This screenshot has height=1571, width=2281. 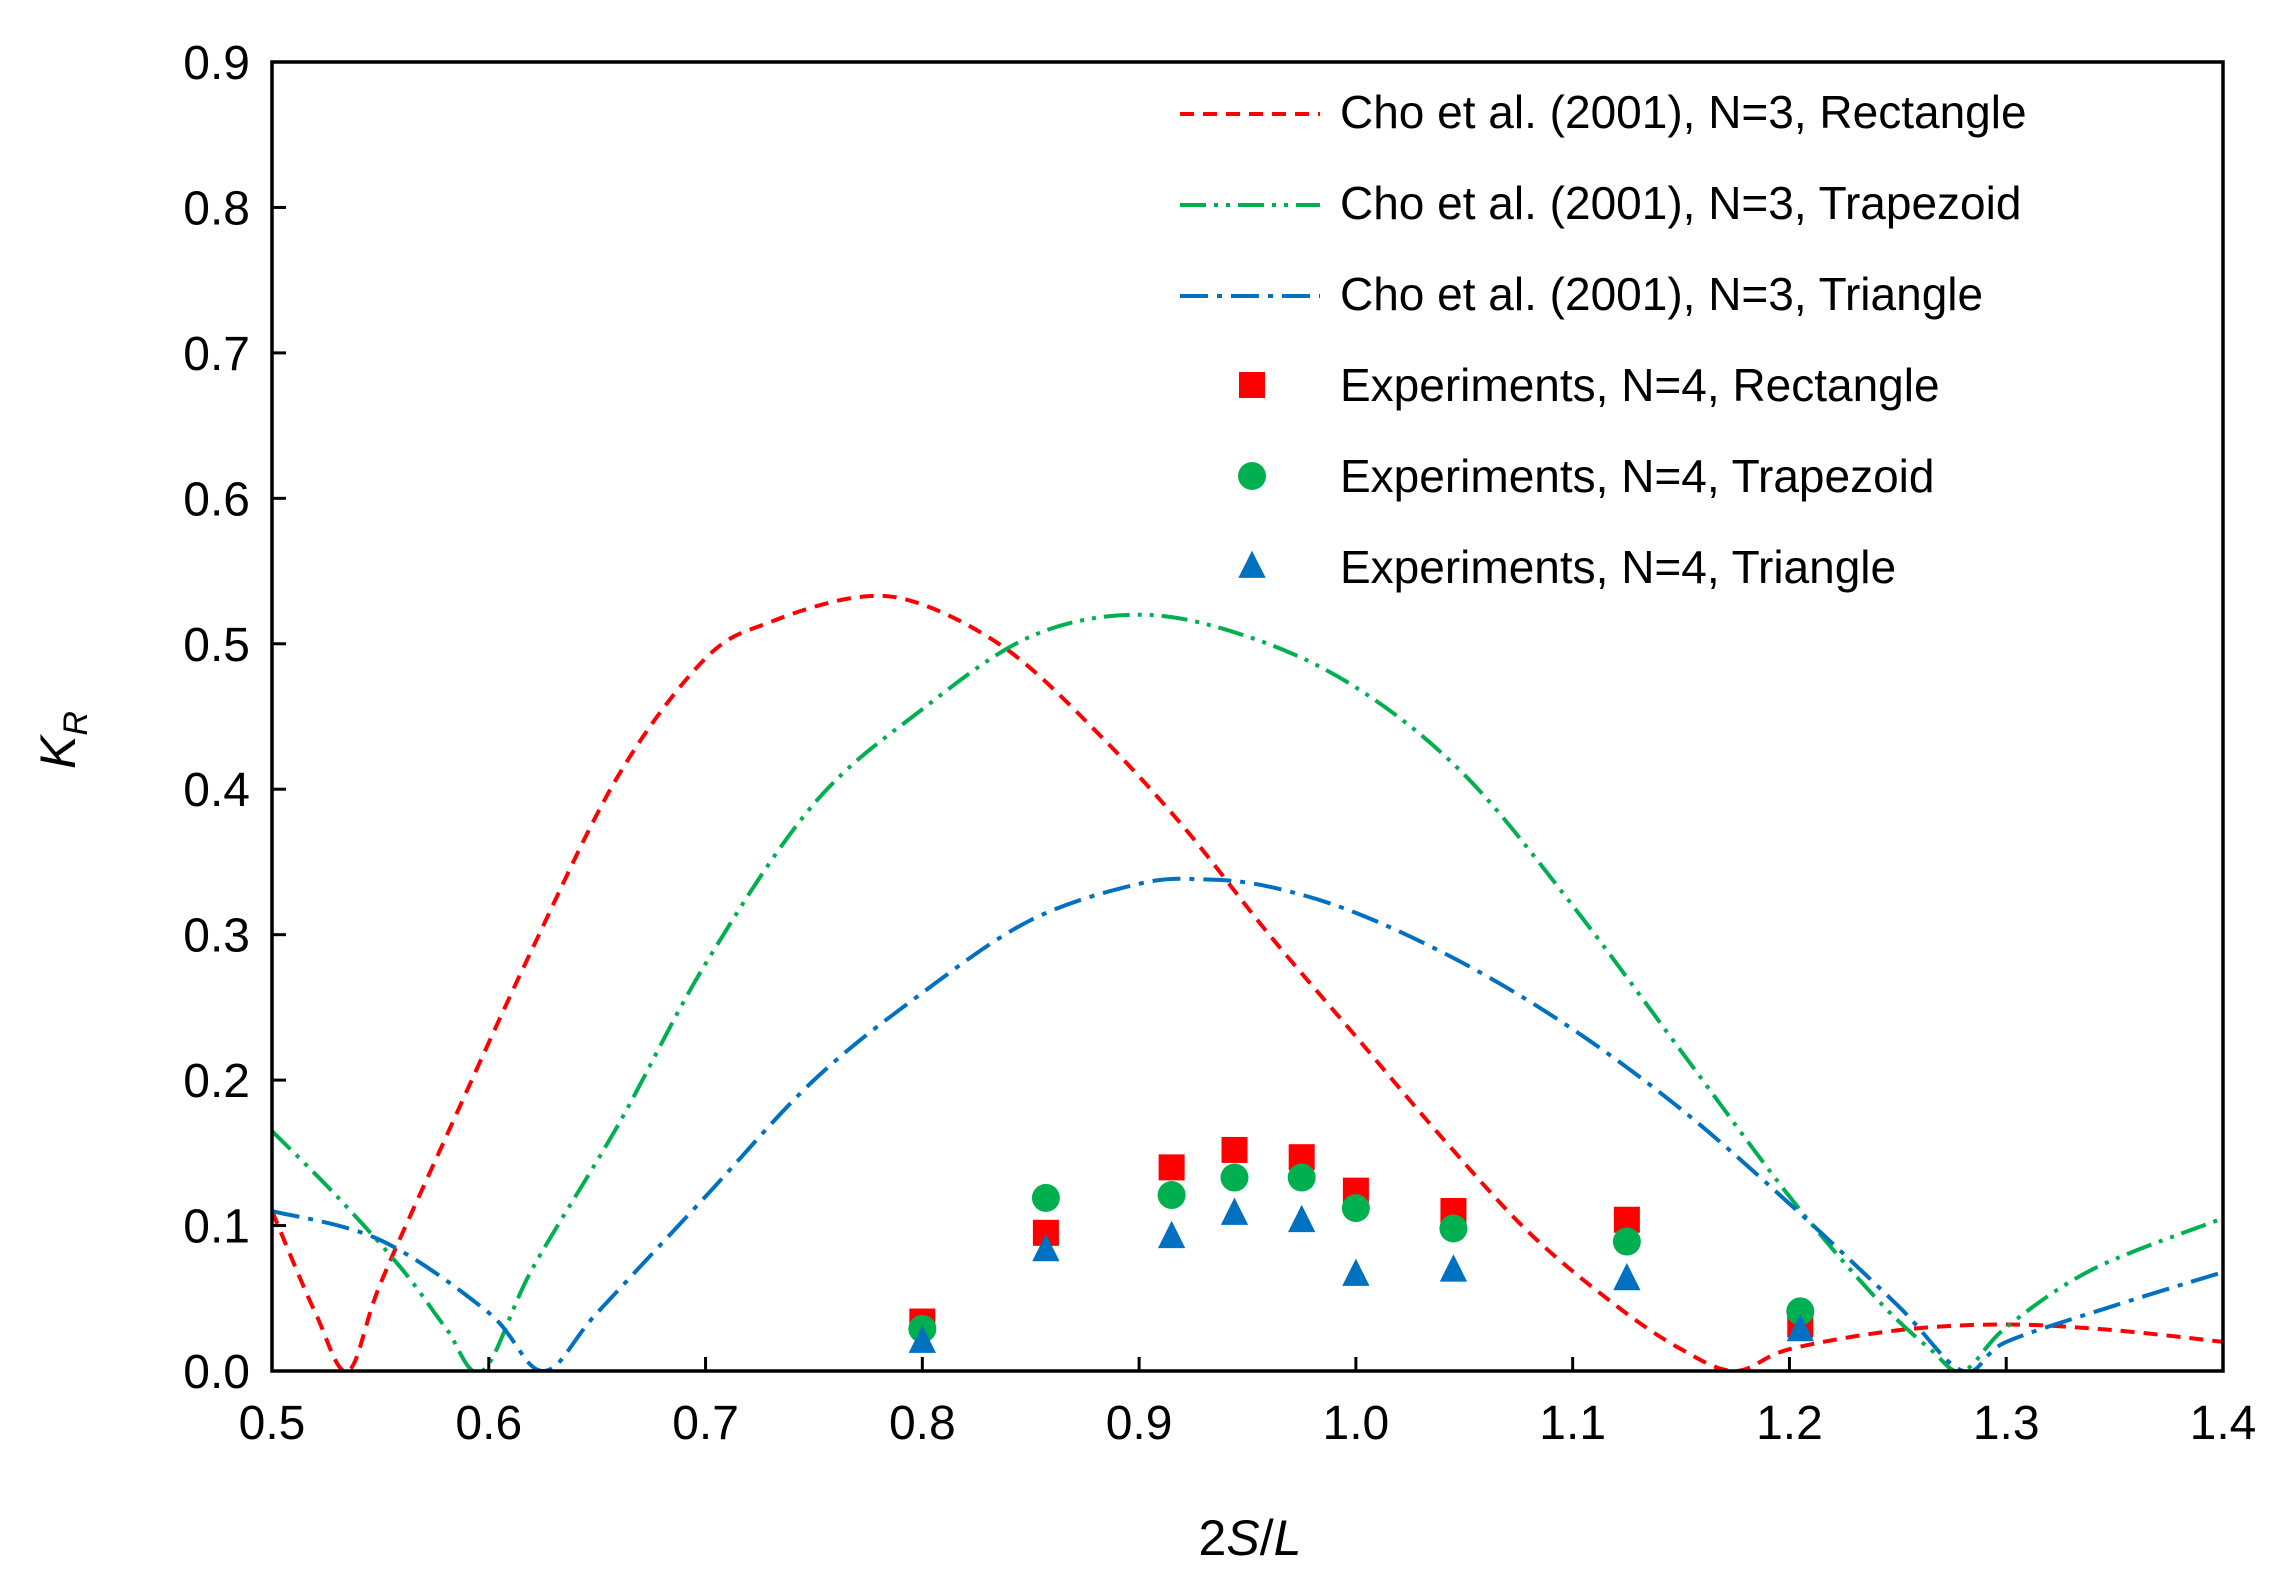 What do you see at coordinates (1250, 1538) in the screenshot?
I see `x-axis-title: 2S/L` at bounding box center [1250, 1538].